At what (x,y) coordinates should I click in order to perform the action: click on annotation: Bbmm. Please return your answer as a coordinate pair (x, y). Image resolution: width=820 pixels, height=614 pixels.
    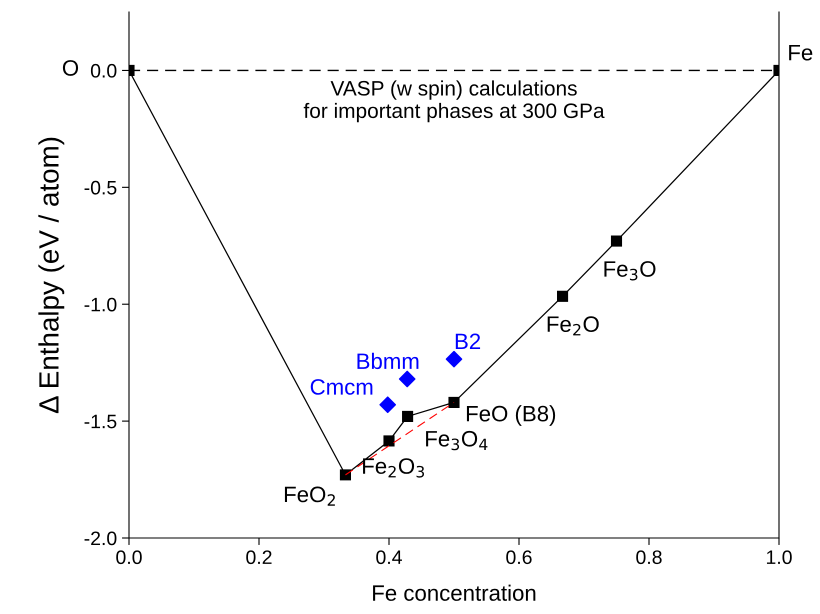
    Looking at the image, I should click on (387, 361).